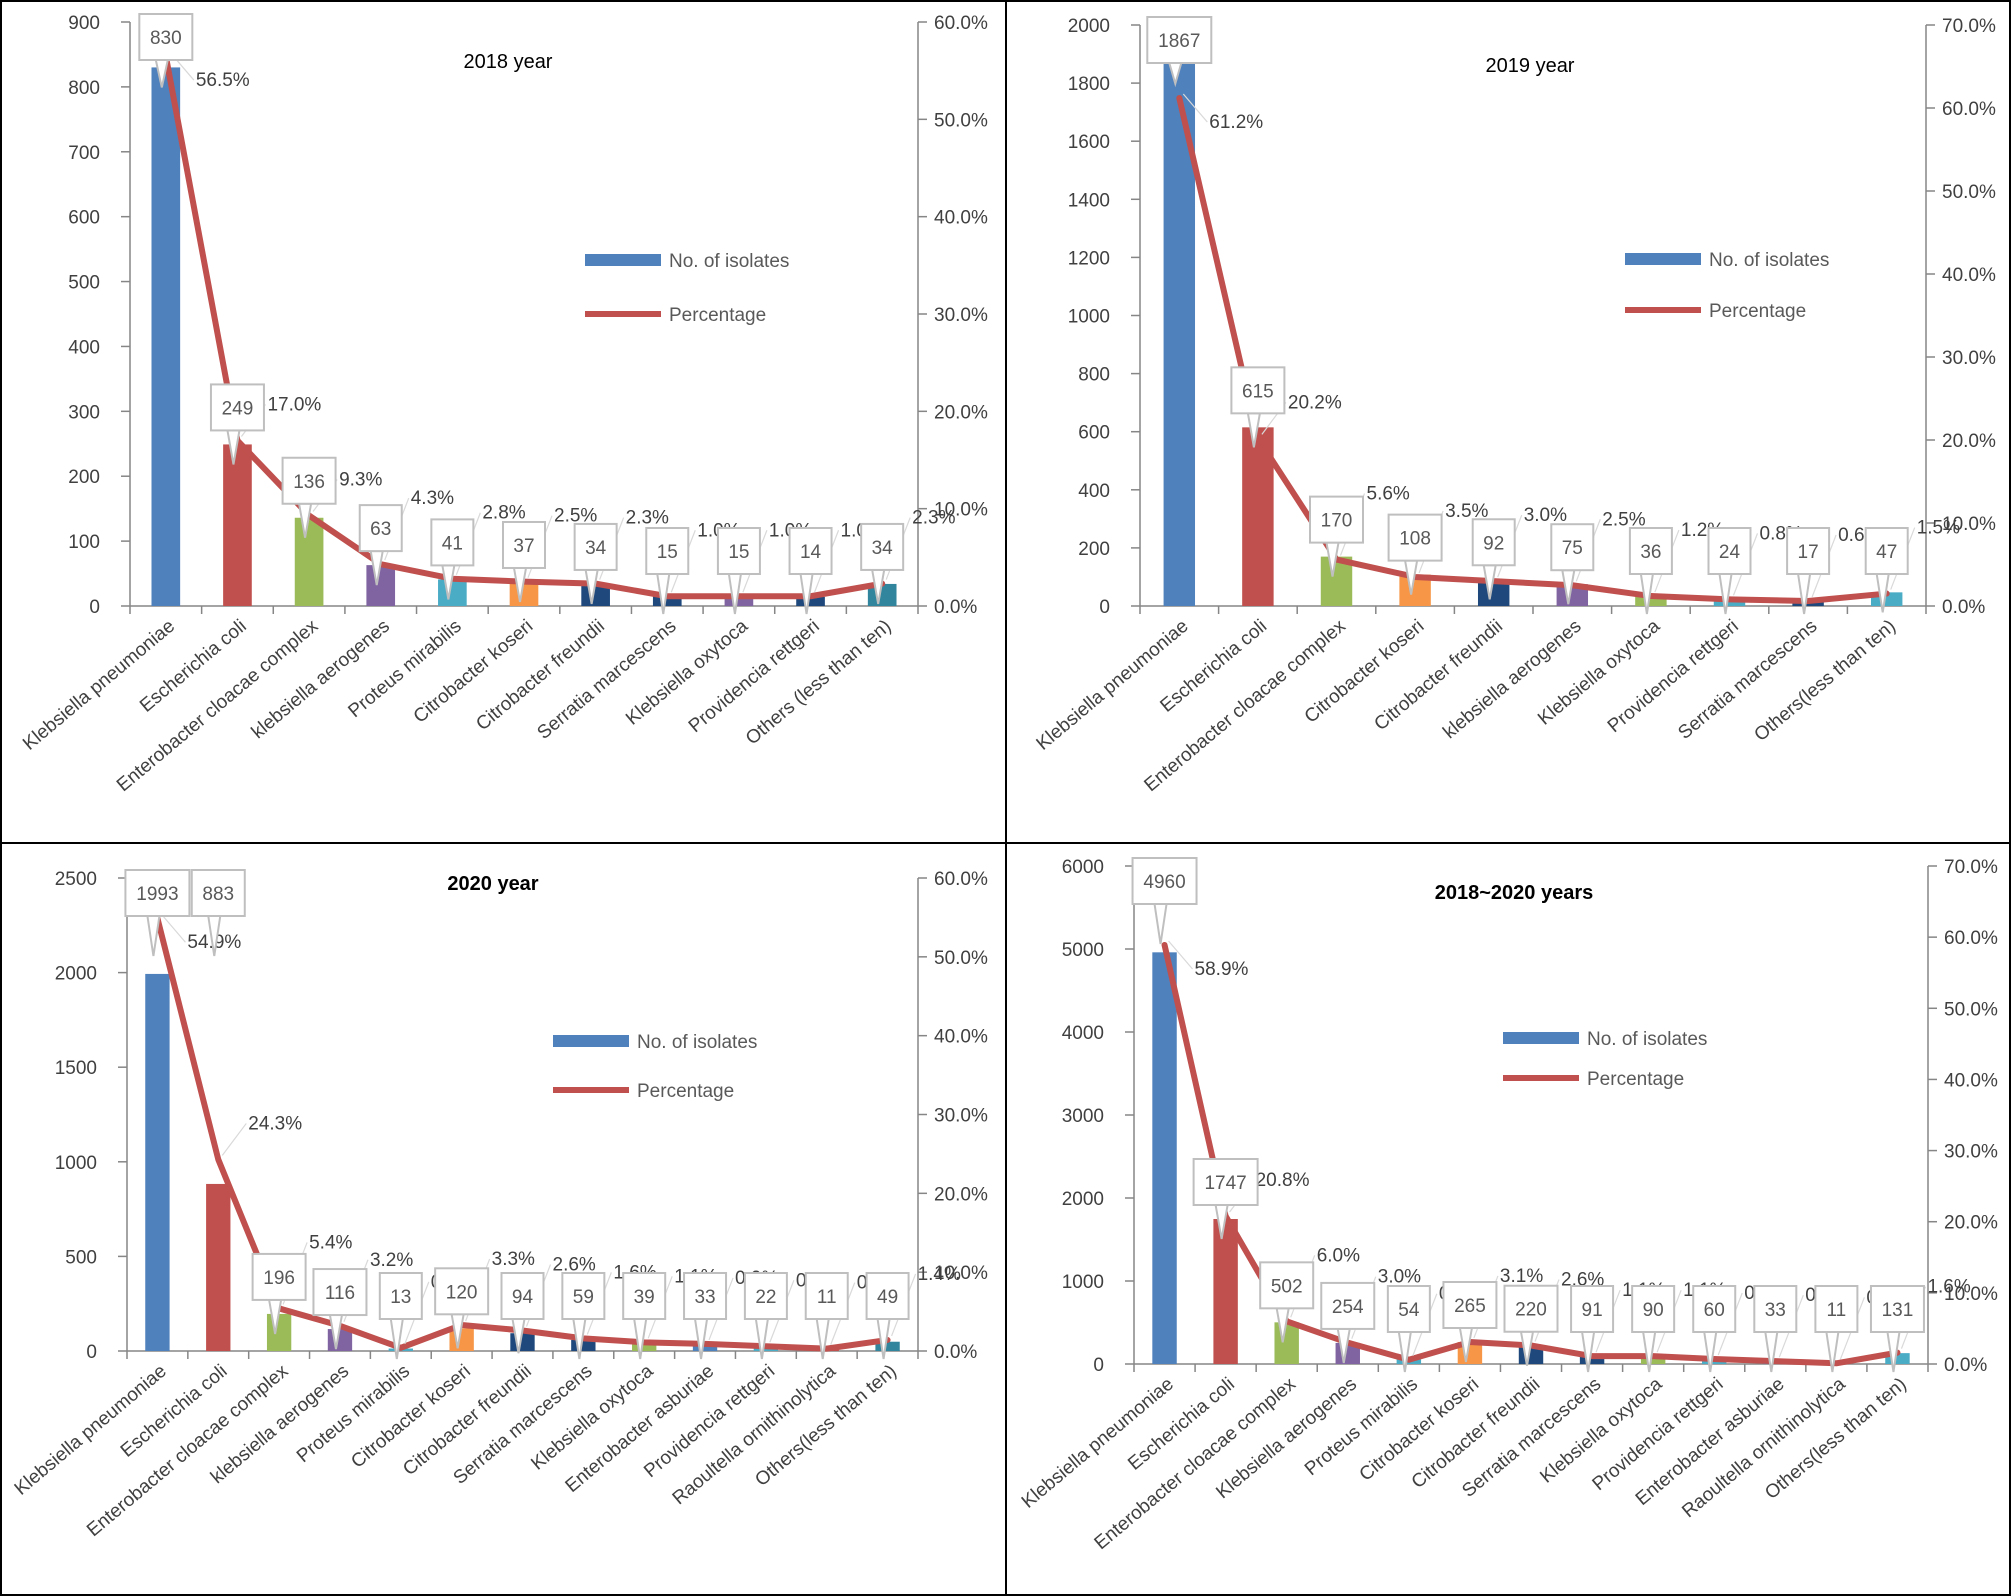  Describe the element at coordinates (91, 1352) in the screenshot. I see `y-tick-label: 0` at that location.